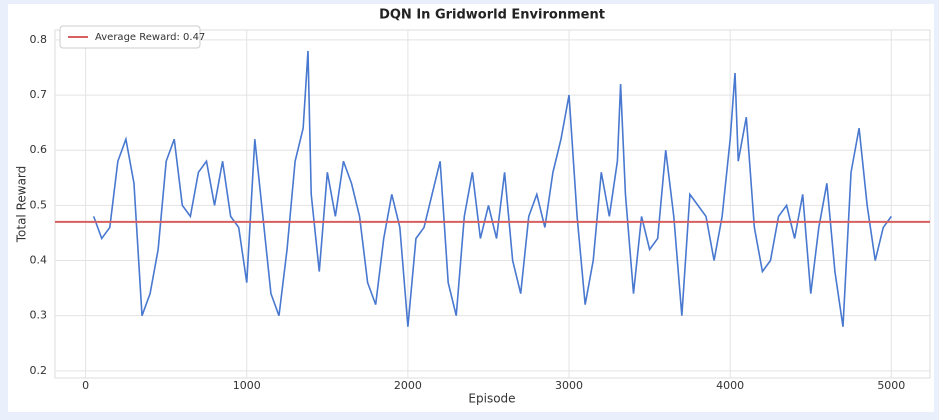 The width and height of the screenshot is (939, 420). I want to click on y-axis-label: Total Reward, so click(22, 205).